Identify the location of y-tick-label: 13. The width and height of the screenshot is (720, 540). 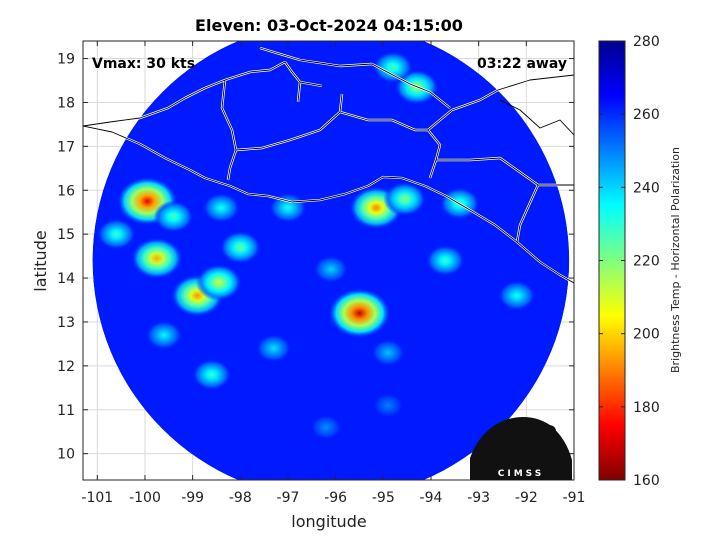
(66, 323).